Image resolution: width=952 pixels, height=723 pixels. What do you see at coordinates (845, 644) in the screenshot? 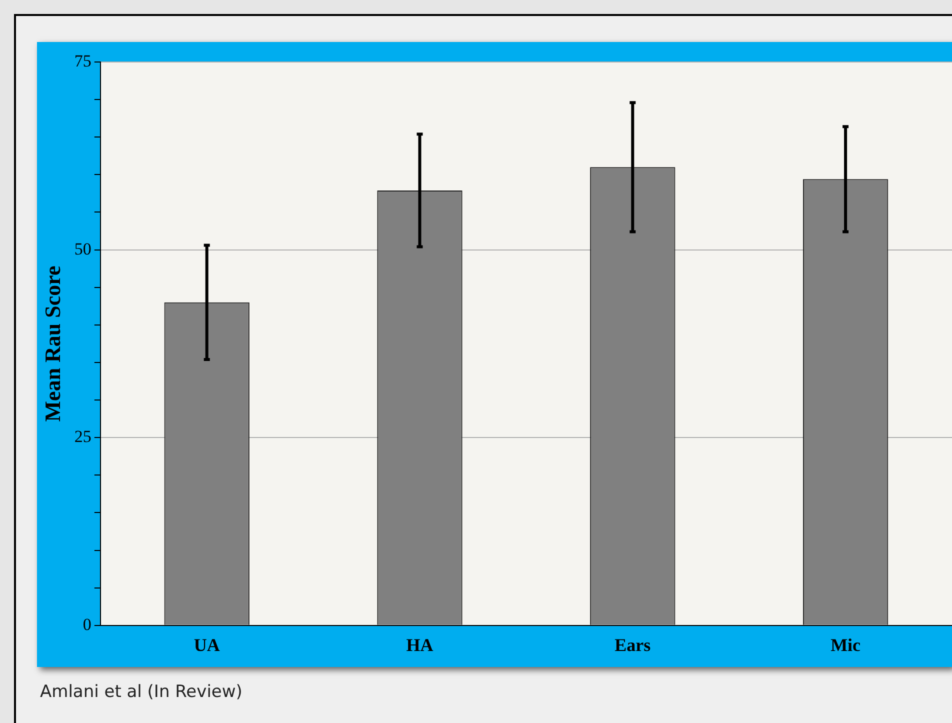
I see `x-tick-label: Mic` at bounding box center [845, 644].